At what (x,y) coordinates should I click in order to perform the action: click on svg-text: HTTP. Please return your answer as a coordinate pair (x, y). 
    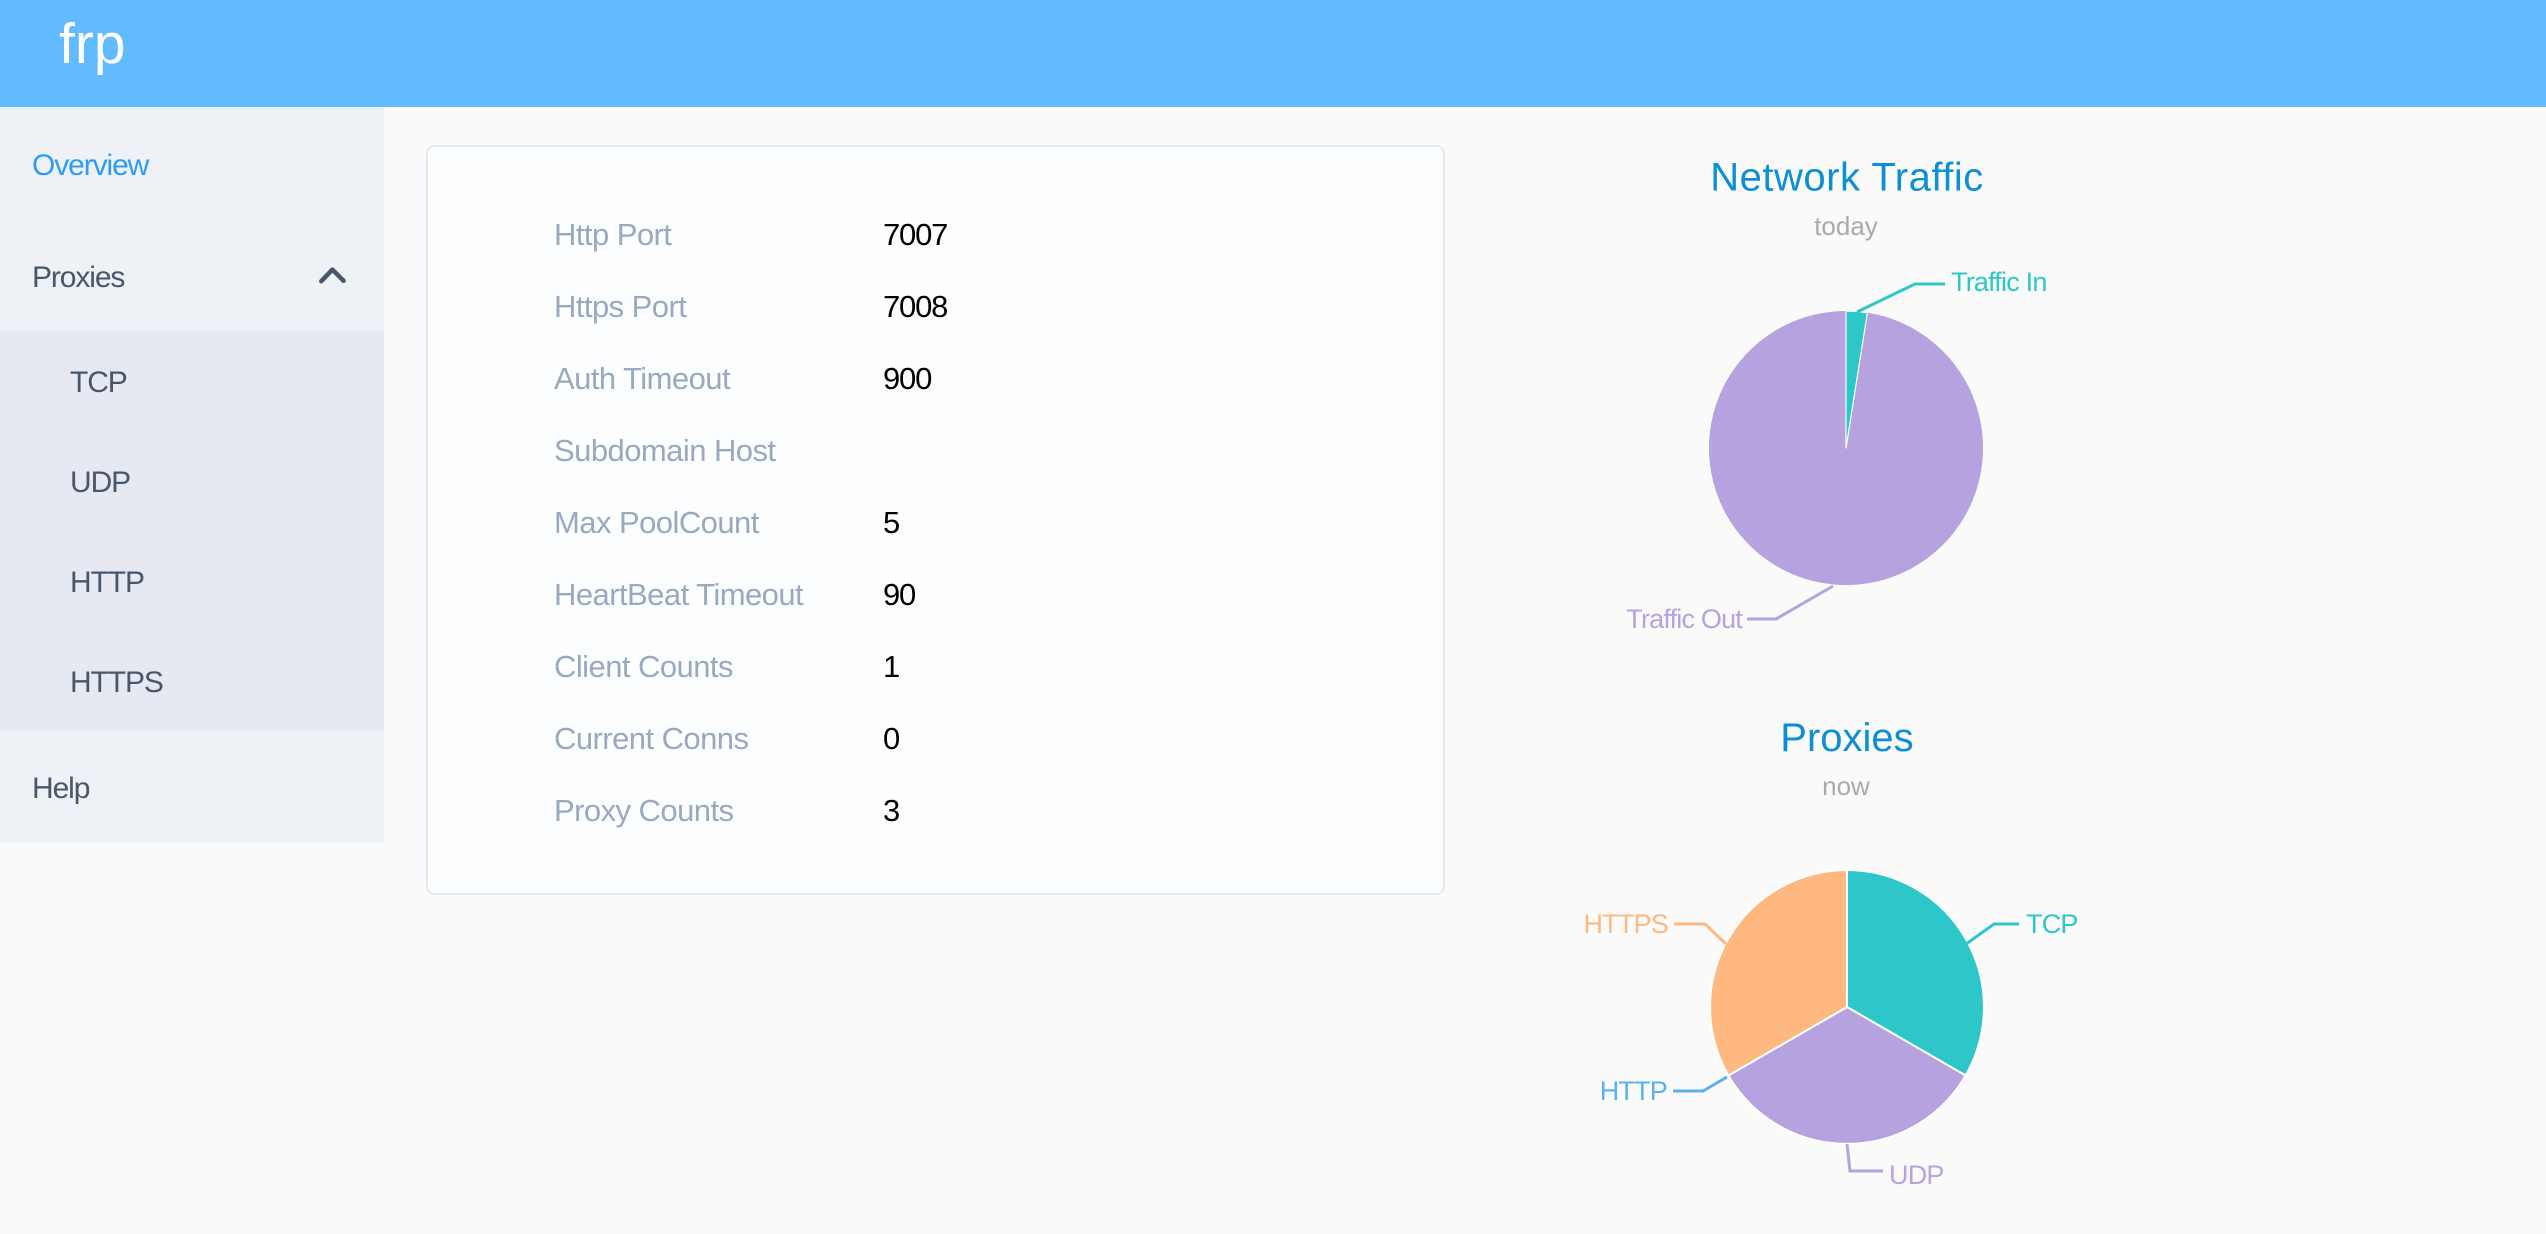
    Looking at the image, I should click on (1633, 1091).